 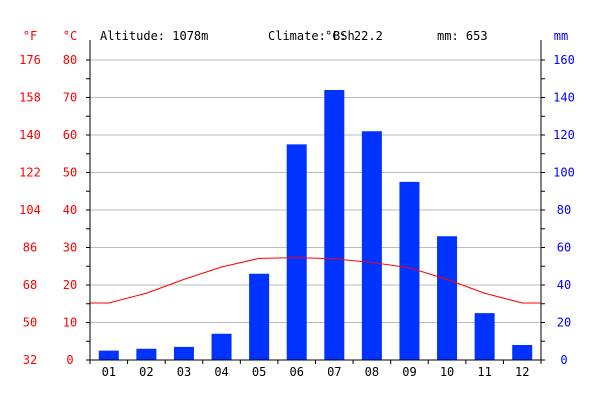 I want to click on precipitation-total-label: mm: 653, so click(x=462, y=36).